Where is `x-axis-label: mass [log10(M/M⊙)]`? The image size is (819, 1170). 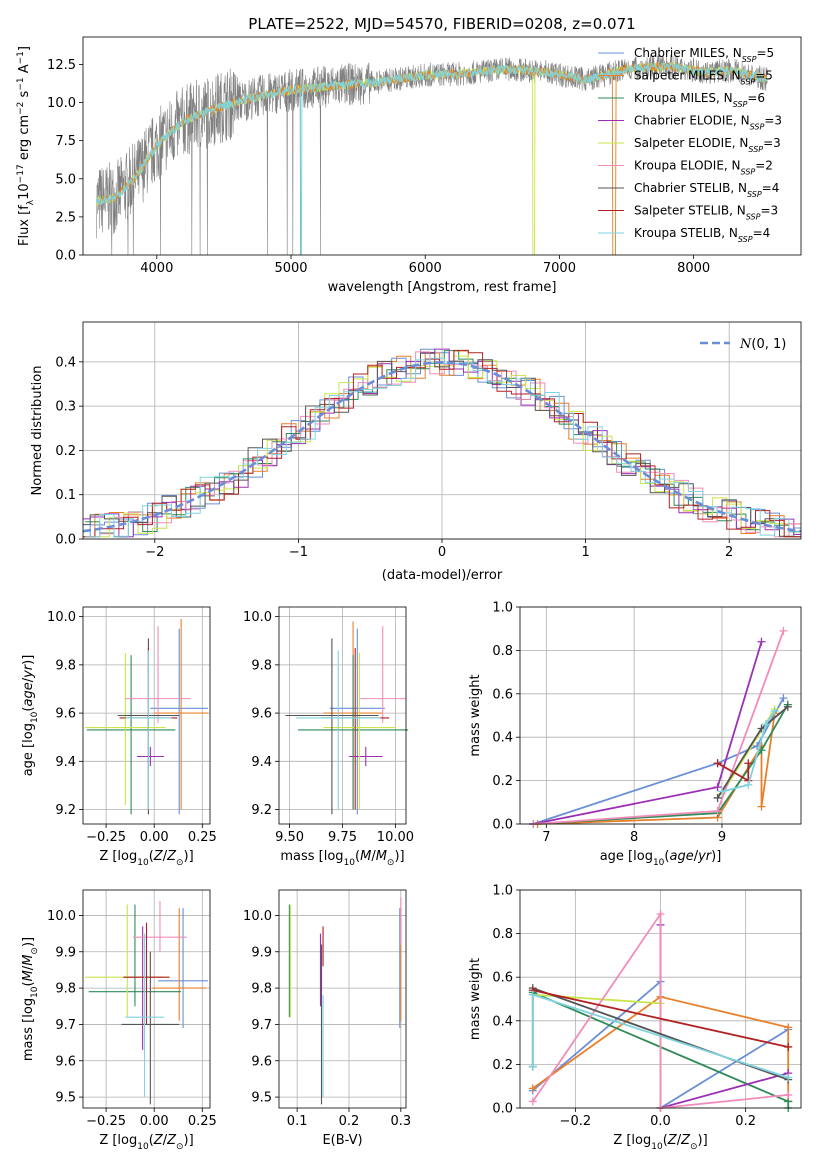
x-axis-label: mass [log10(M/M⊙)] is located at coordinates (342, 858).